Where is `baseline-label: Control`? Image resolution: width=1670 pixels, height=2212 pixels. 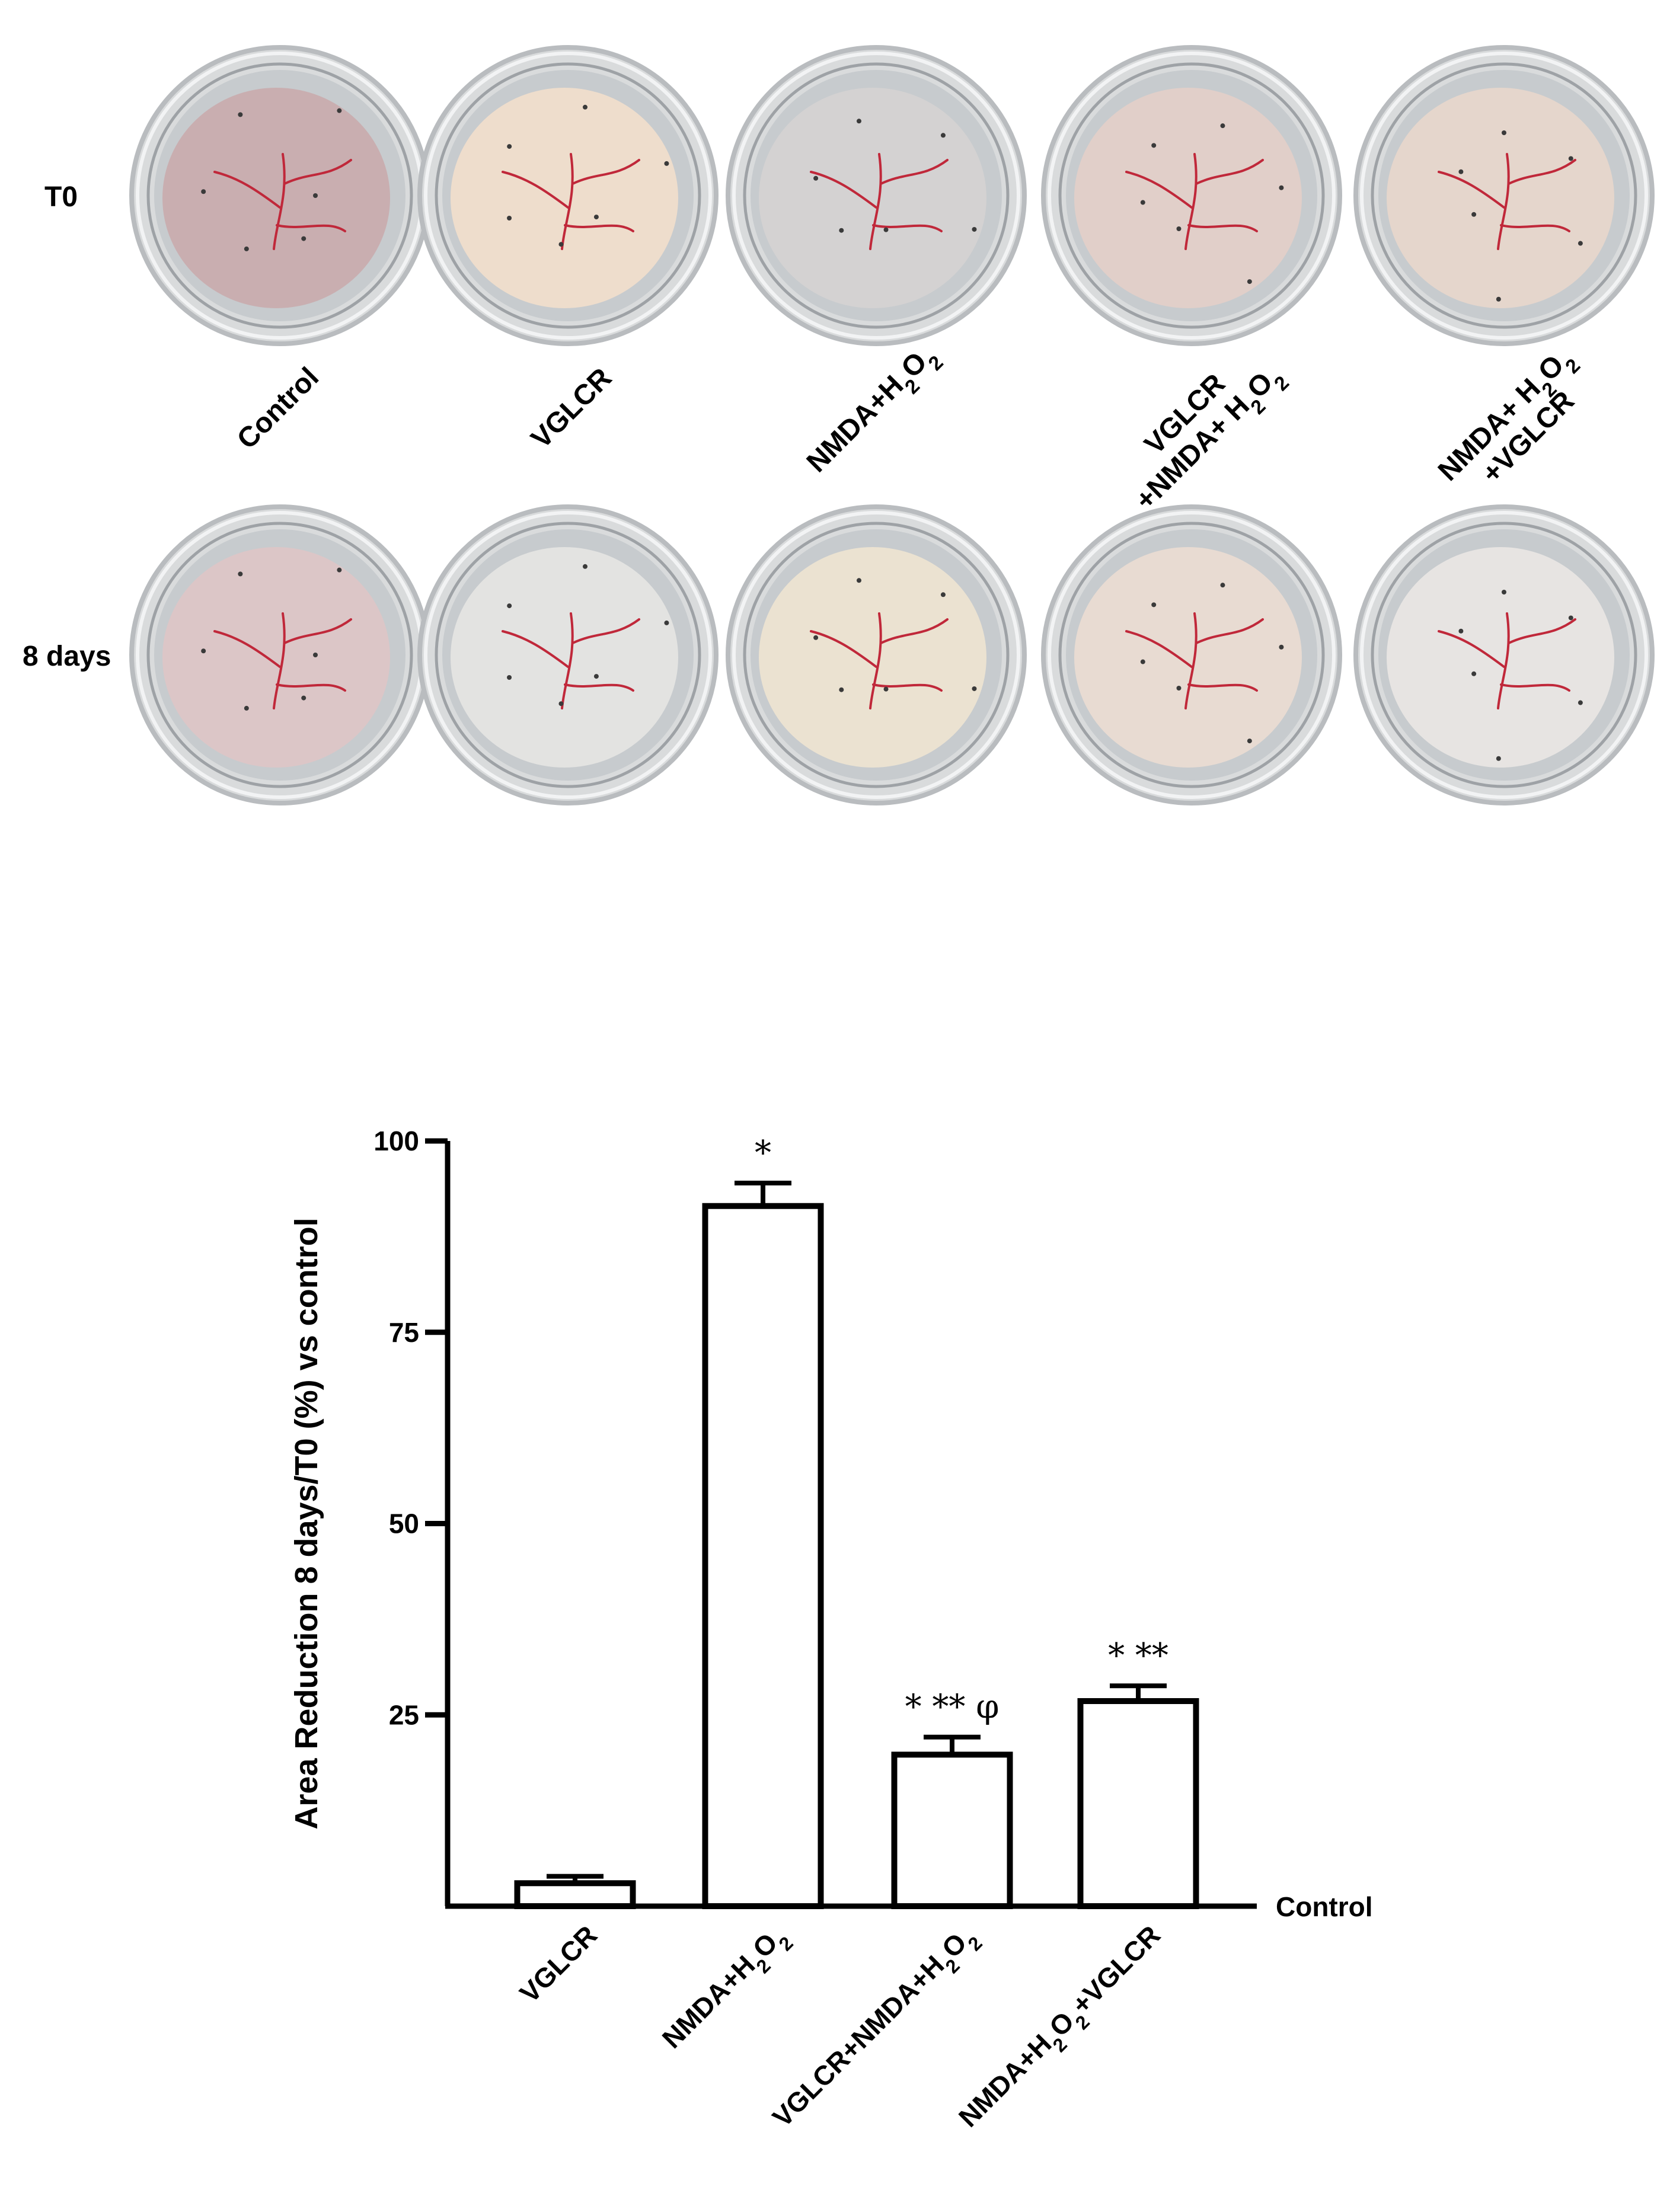
baseline-label: Control is located at coordinates (1325, 1906).